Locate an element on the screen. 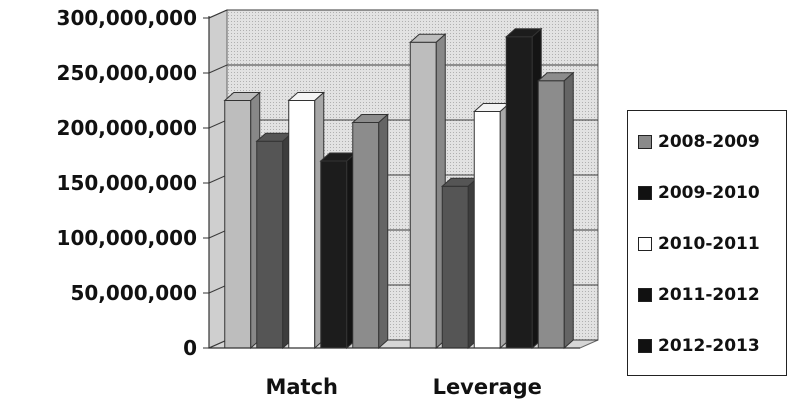 Image resolution: width=794 pixels, height=404 pixels. legend-item: 2008-2009 is located at coordinates (699, 142).